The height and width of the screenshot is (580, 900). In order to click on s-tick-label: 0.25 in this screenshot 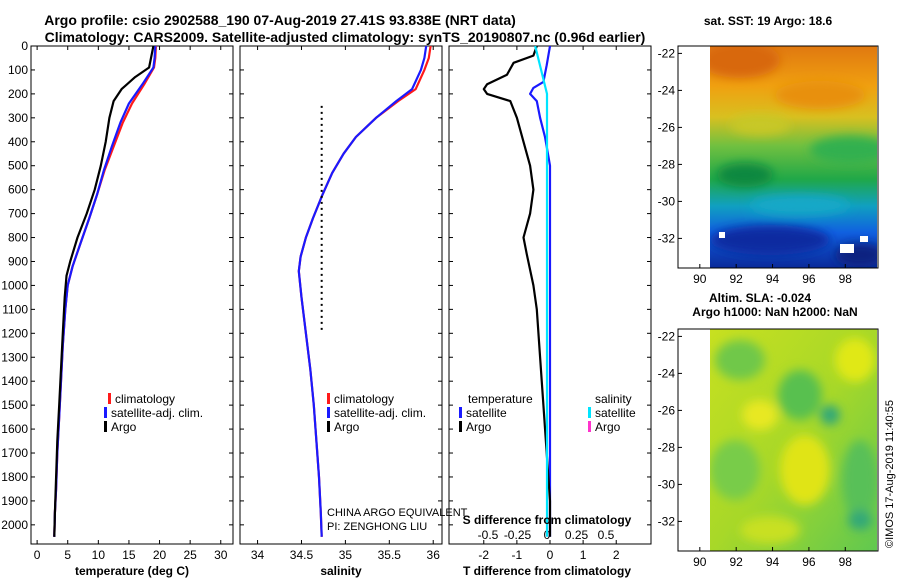, I will do `click(577, 535)`.